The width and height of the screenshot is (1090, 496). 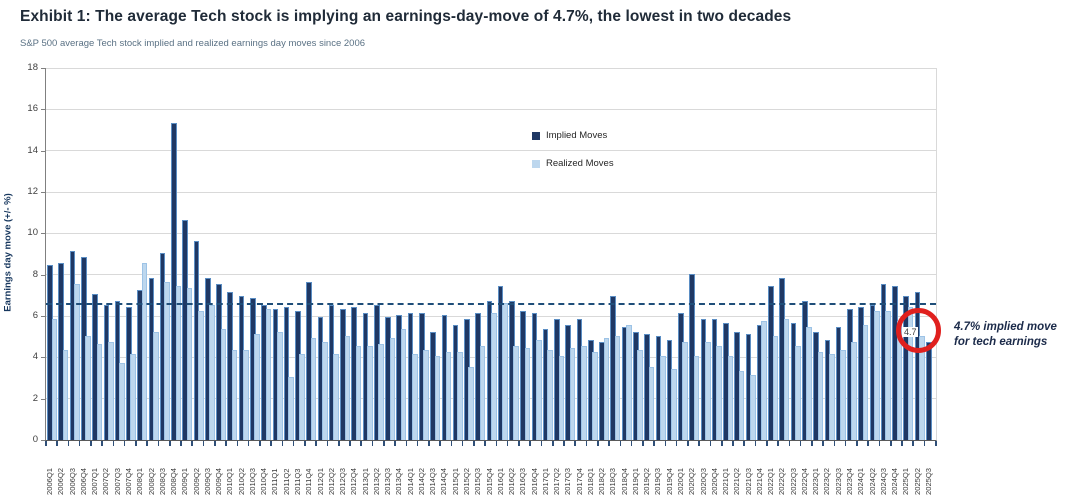 What do you see at coordinates (771, 481) in the screenshot?
I see `x-axis-label: 2022Q1` at bounding box center [771, 481].